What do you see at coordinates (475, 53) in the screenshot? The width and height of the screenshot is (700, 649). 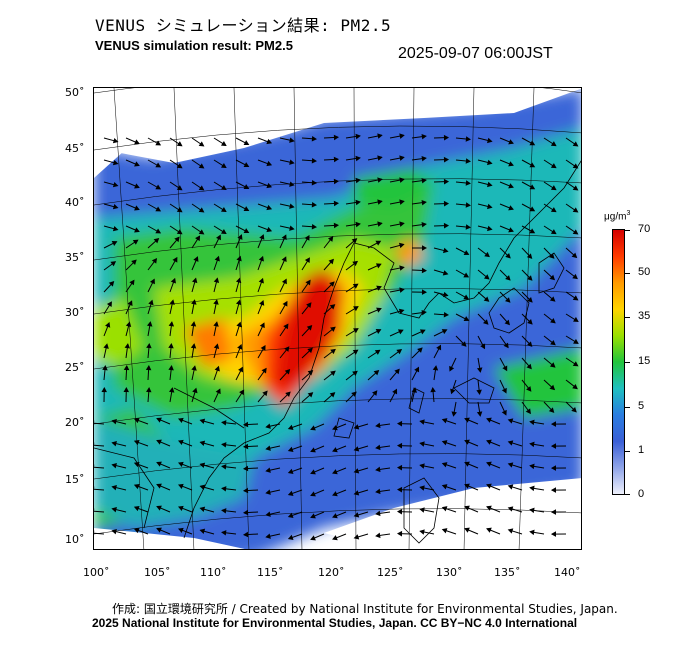 I see `datetime-label: 2025-09-07 06:00JST` at bounding box center [475, 53].